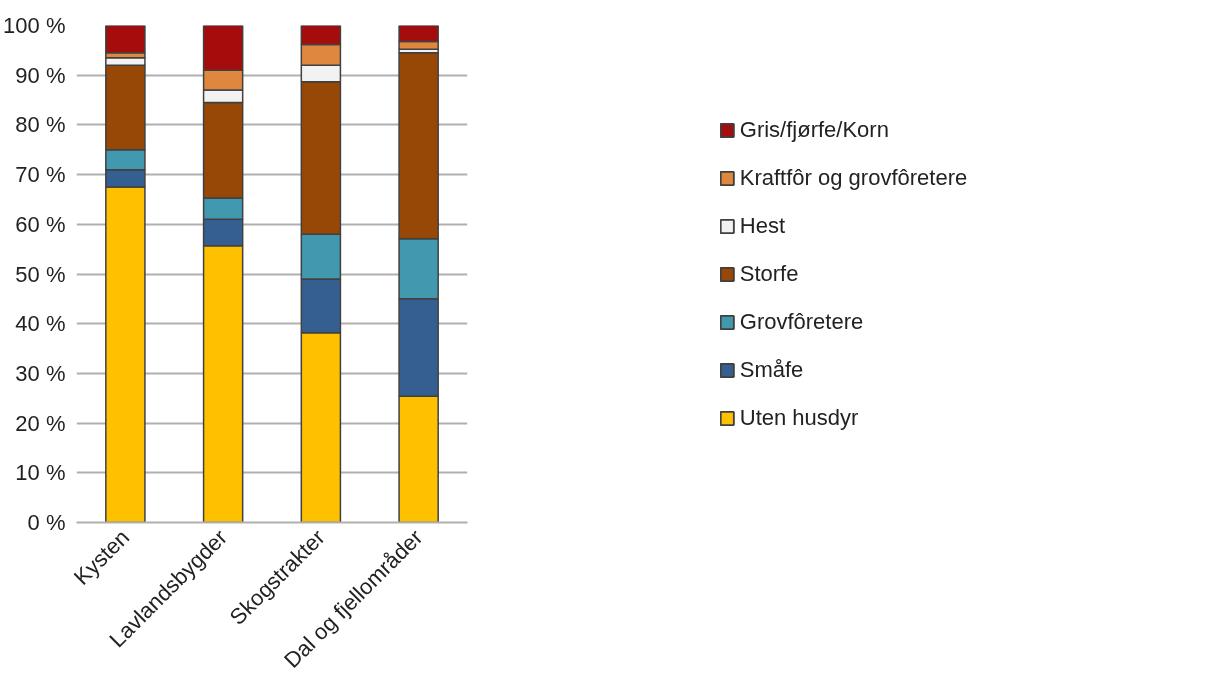 Image resolution: width=1219 pixels, height=684 pixels. Describe the element at coordinates (40, 175) in the screenshot. I see `y-tick-label: 70 %` at that location.